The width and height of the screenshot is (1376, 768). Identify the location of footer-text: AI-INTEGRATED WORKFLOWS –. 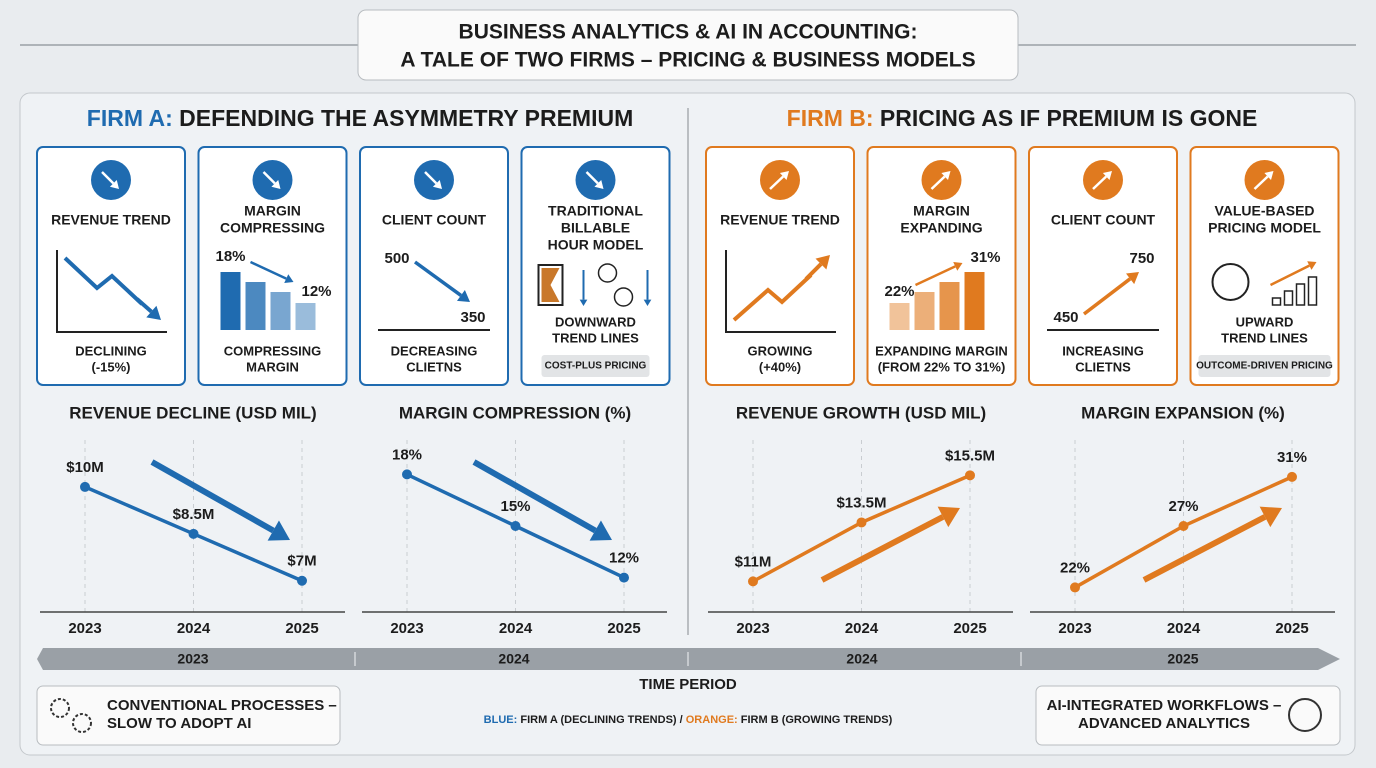
(1164, 705).